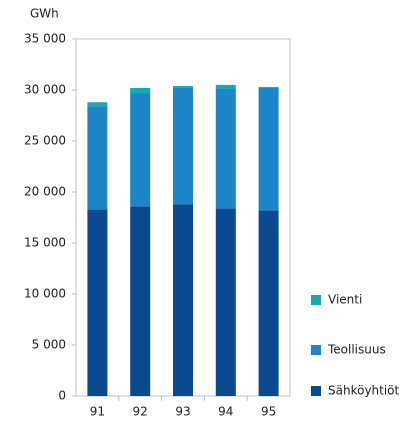 This screenshot has width=413, height=429. I want to click on x-tick-label: 95, so click(268, 412).